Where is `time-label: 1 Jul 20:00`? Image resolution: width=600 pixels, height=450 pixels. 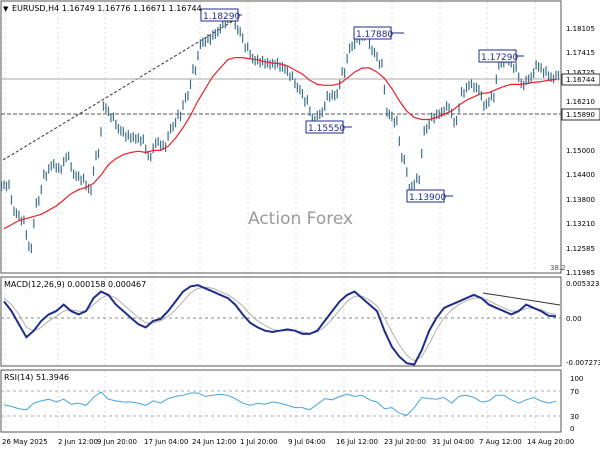
time-label: 1 Jul 20:00 is located at coordinates (259, 442).